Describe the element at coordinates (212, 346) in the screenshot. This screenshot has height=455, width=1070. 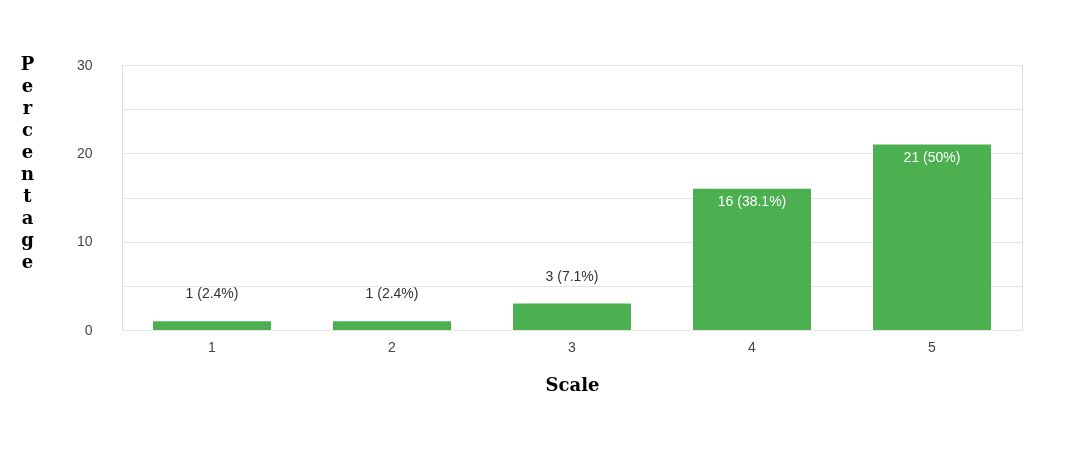
I see `x-tick-label: 1` at that location.